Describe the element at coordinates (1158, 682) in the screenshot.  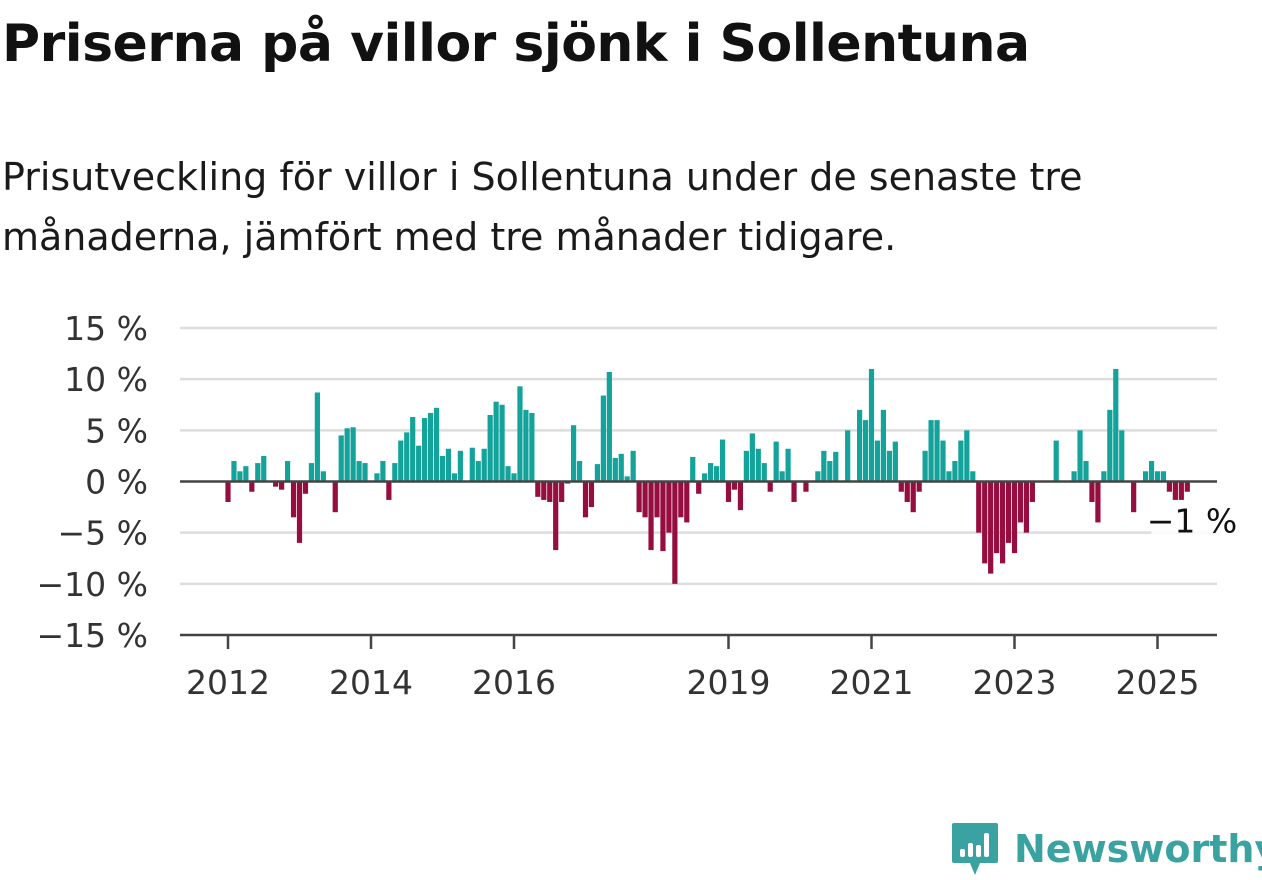
I see `x-tick-label: 2025` at that location.